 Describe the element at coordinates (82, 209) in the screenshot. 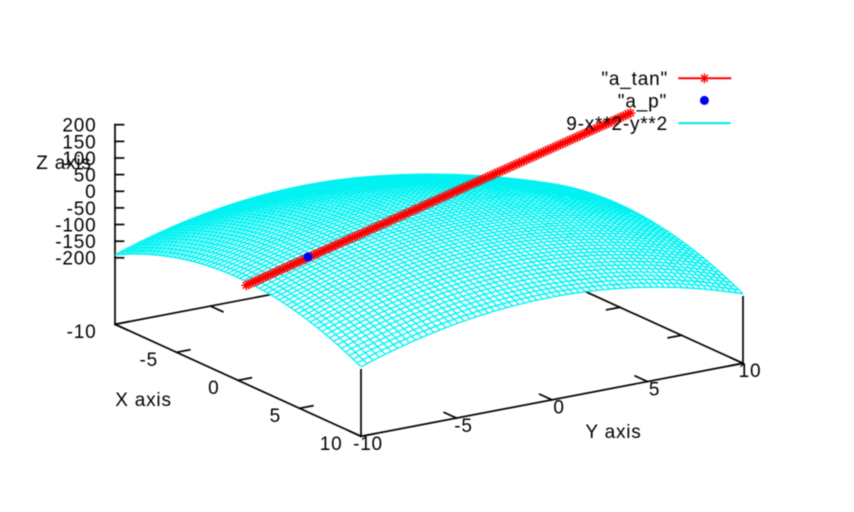

I see `svg-text: -50` at that location.